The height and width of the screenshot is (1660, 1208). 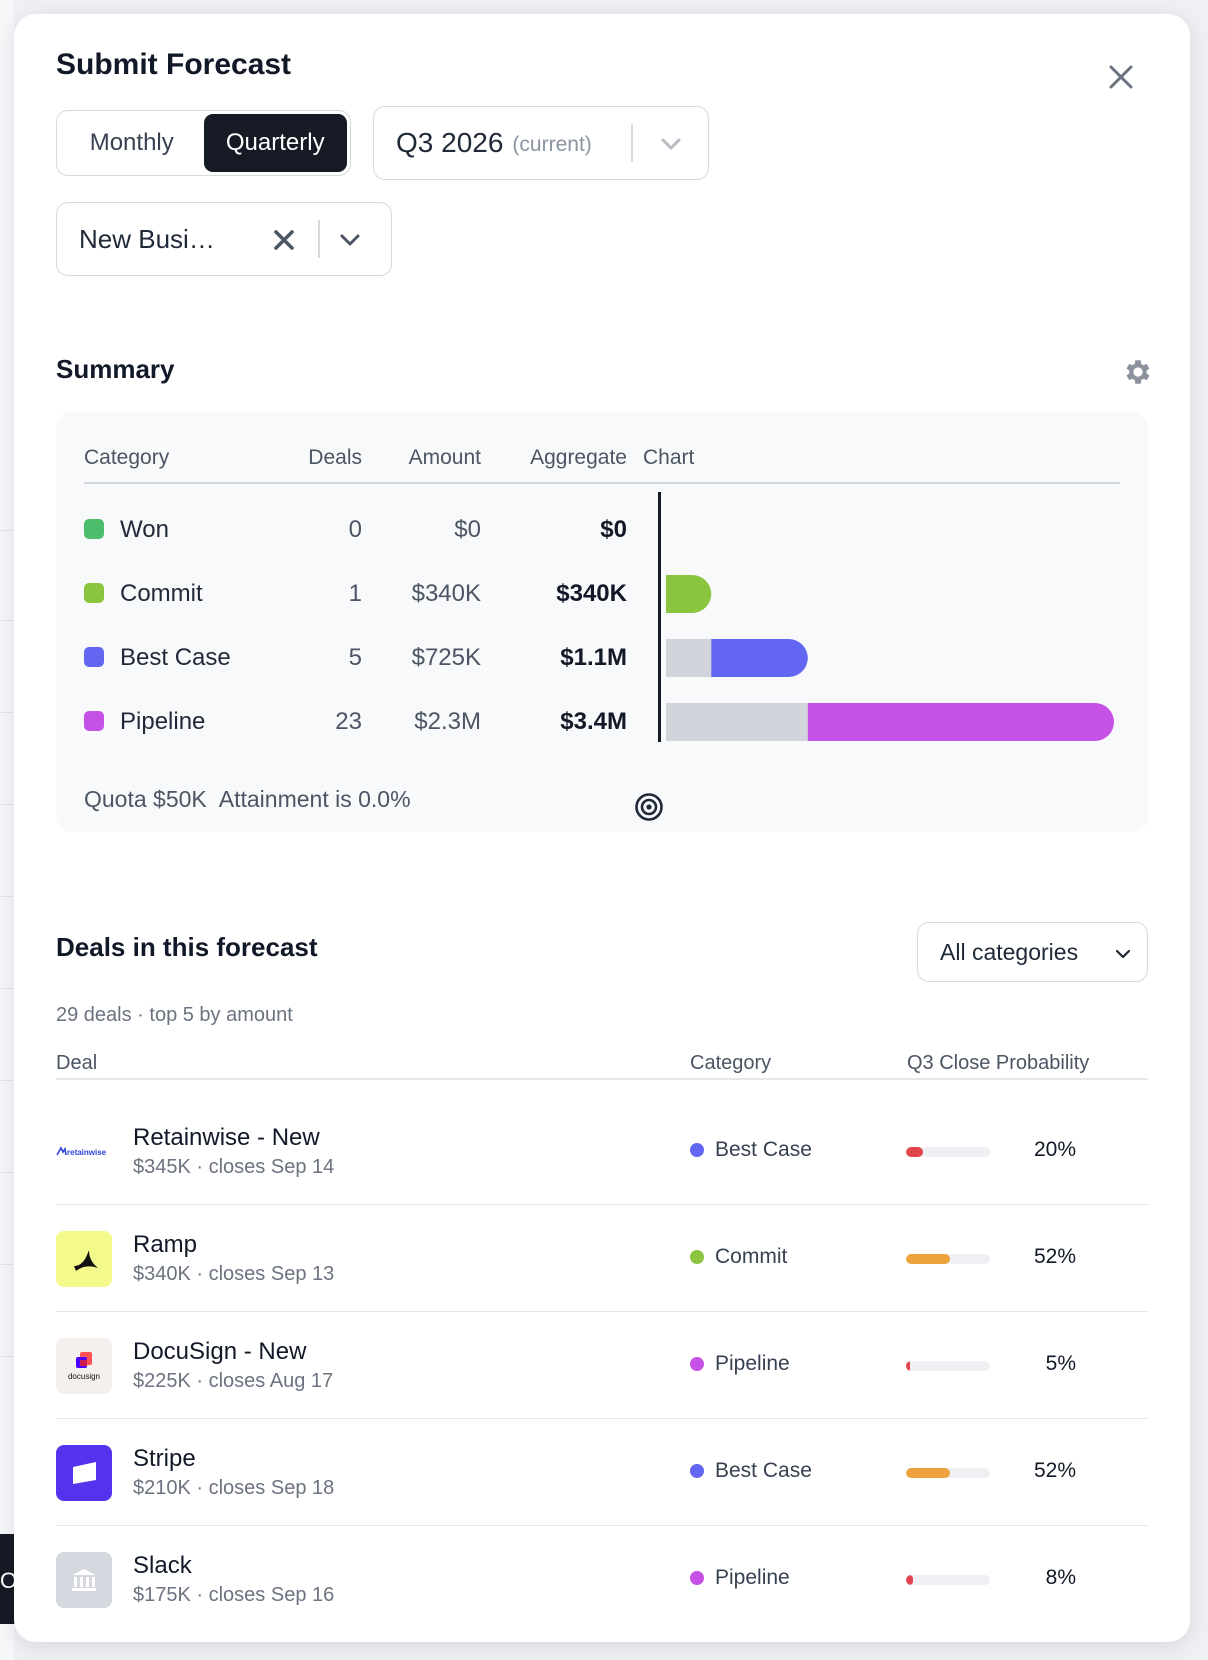 What do you see at coordinates (1060, 1577) in the screenshot?
I see `probability-value: 8%` at bounding box center [1060, 1577].